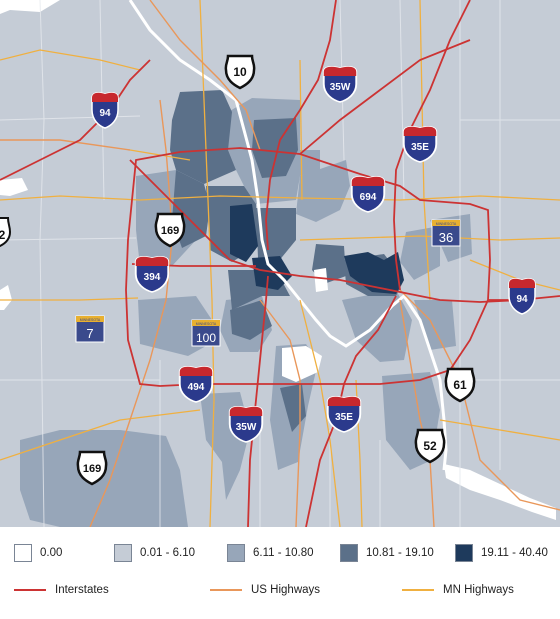 Image resolution: width=560 pixels, height=619 pixels. What do you see at coordinates (317, 249) in the screenshot?
I see `class-19-11-region` at bounding box center [317, 249].